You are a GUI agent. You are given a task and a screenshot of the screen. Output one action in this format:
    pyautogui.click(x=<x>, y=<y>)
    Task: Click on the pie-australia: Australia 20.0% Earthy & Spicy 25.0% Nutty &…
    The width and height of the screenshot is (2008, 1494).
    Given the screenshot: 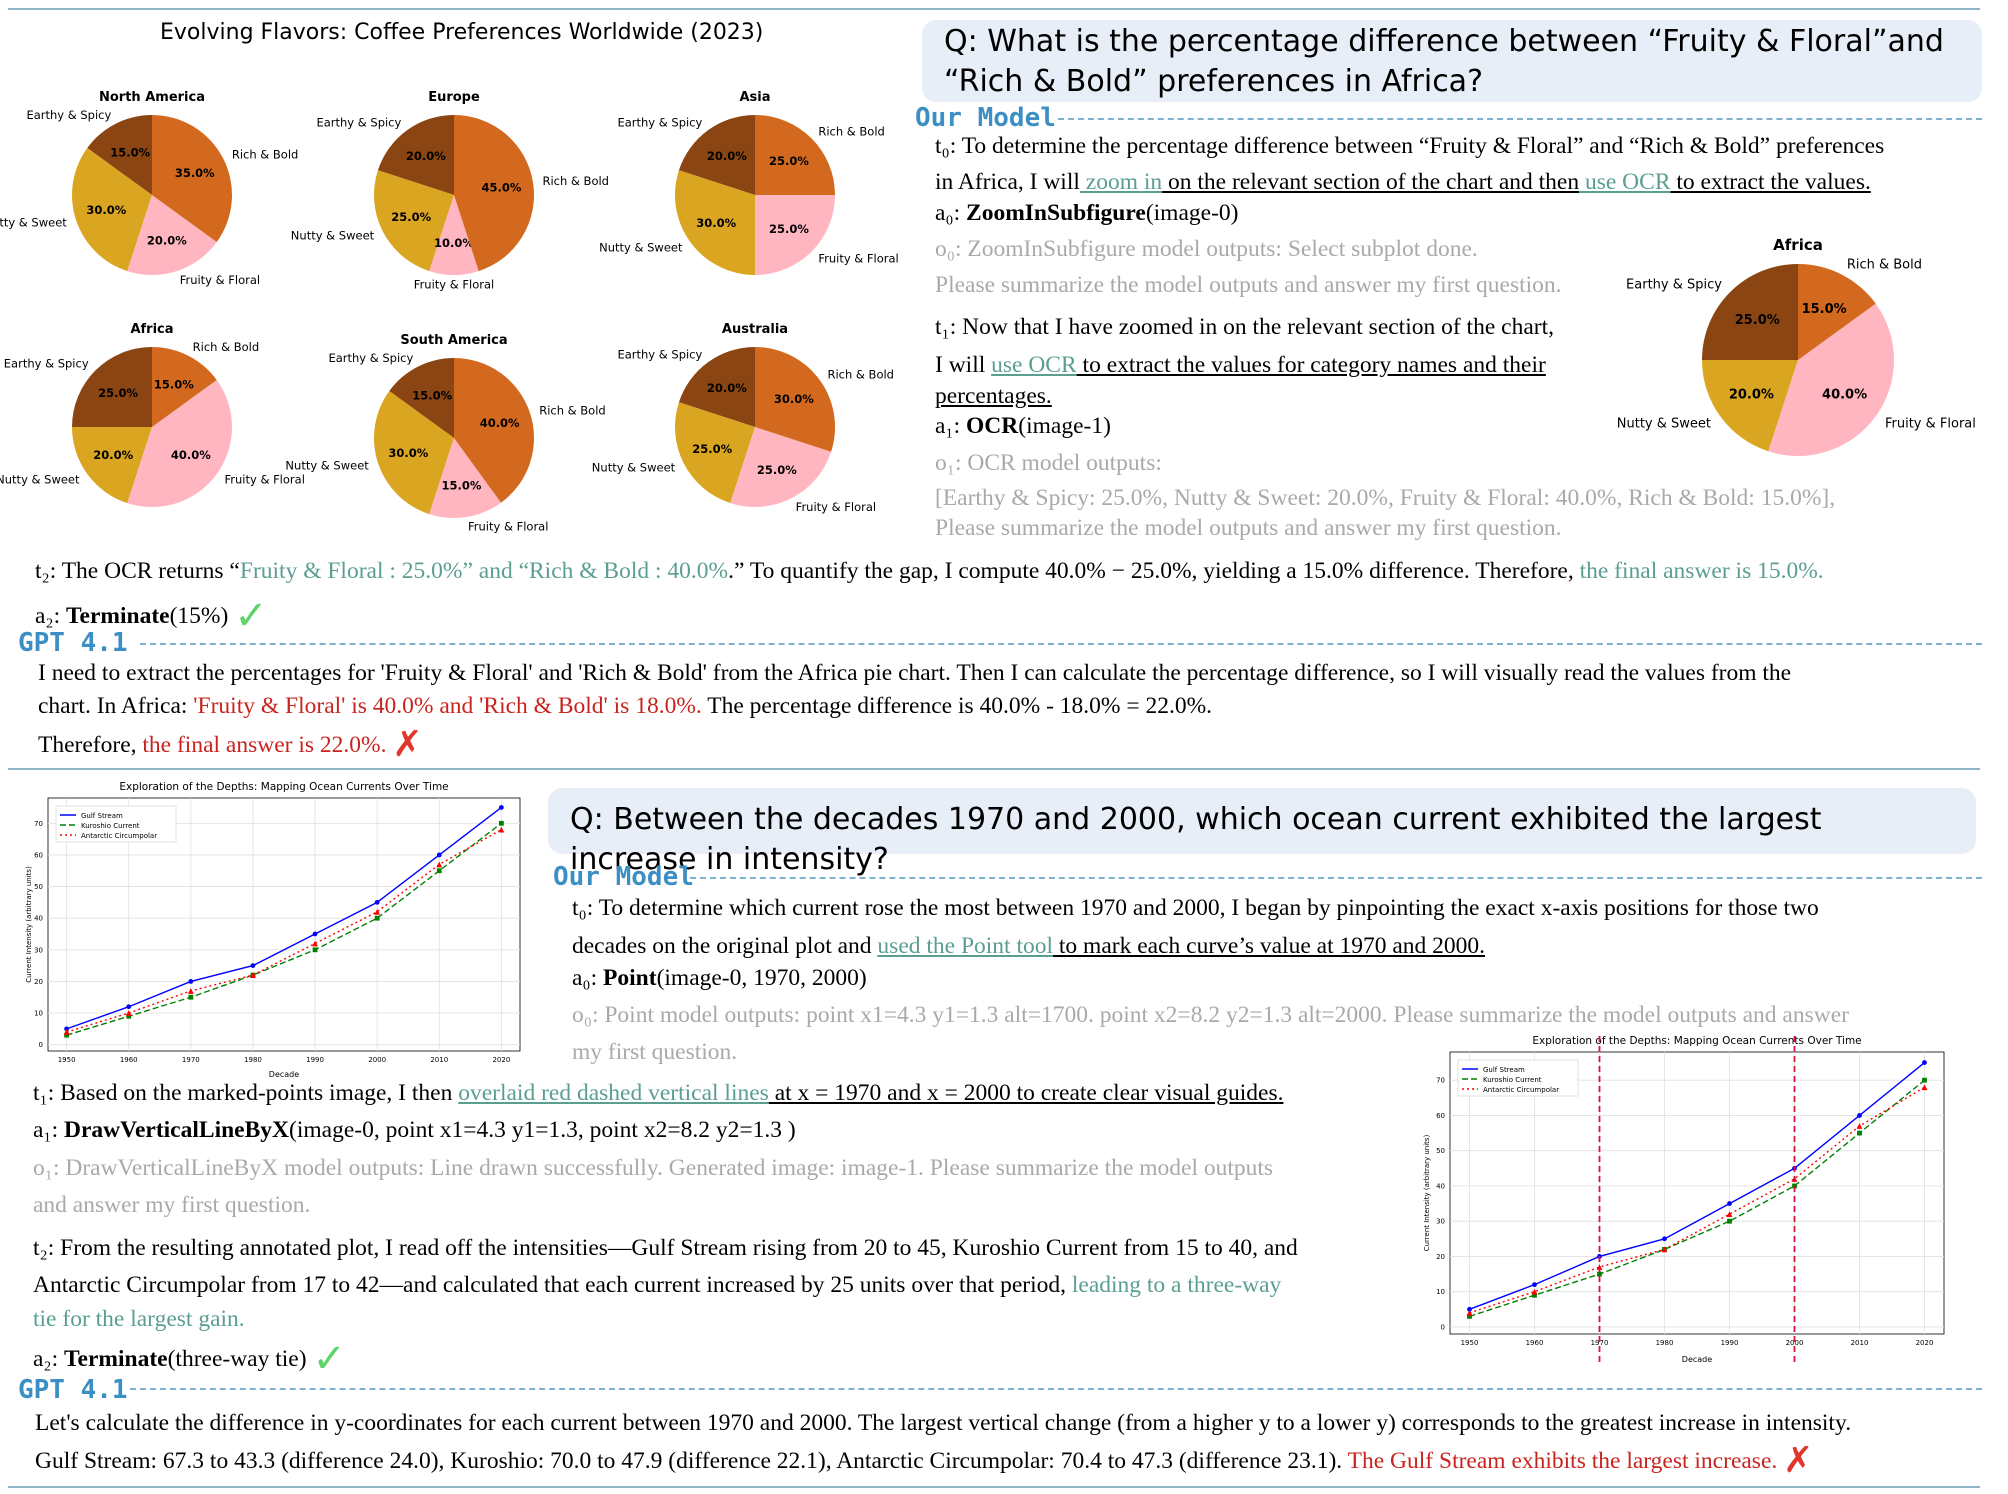 What is the action you would take?
    pyautogui.click(x=743, y=418)
    